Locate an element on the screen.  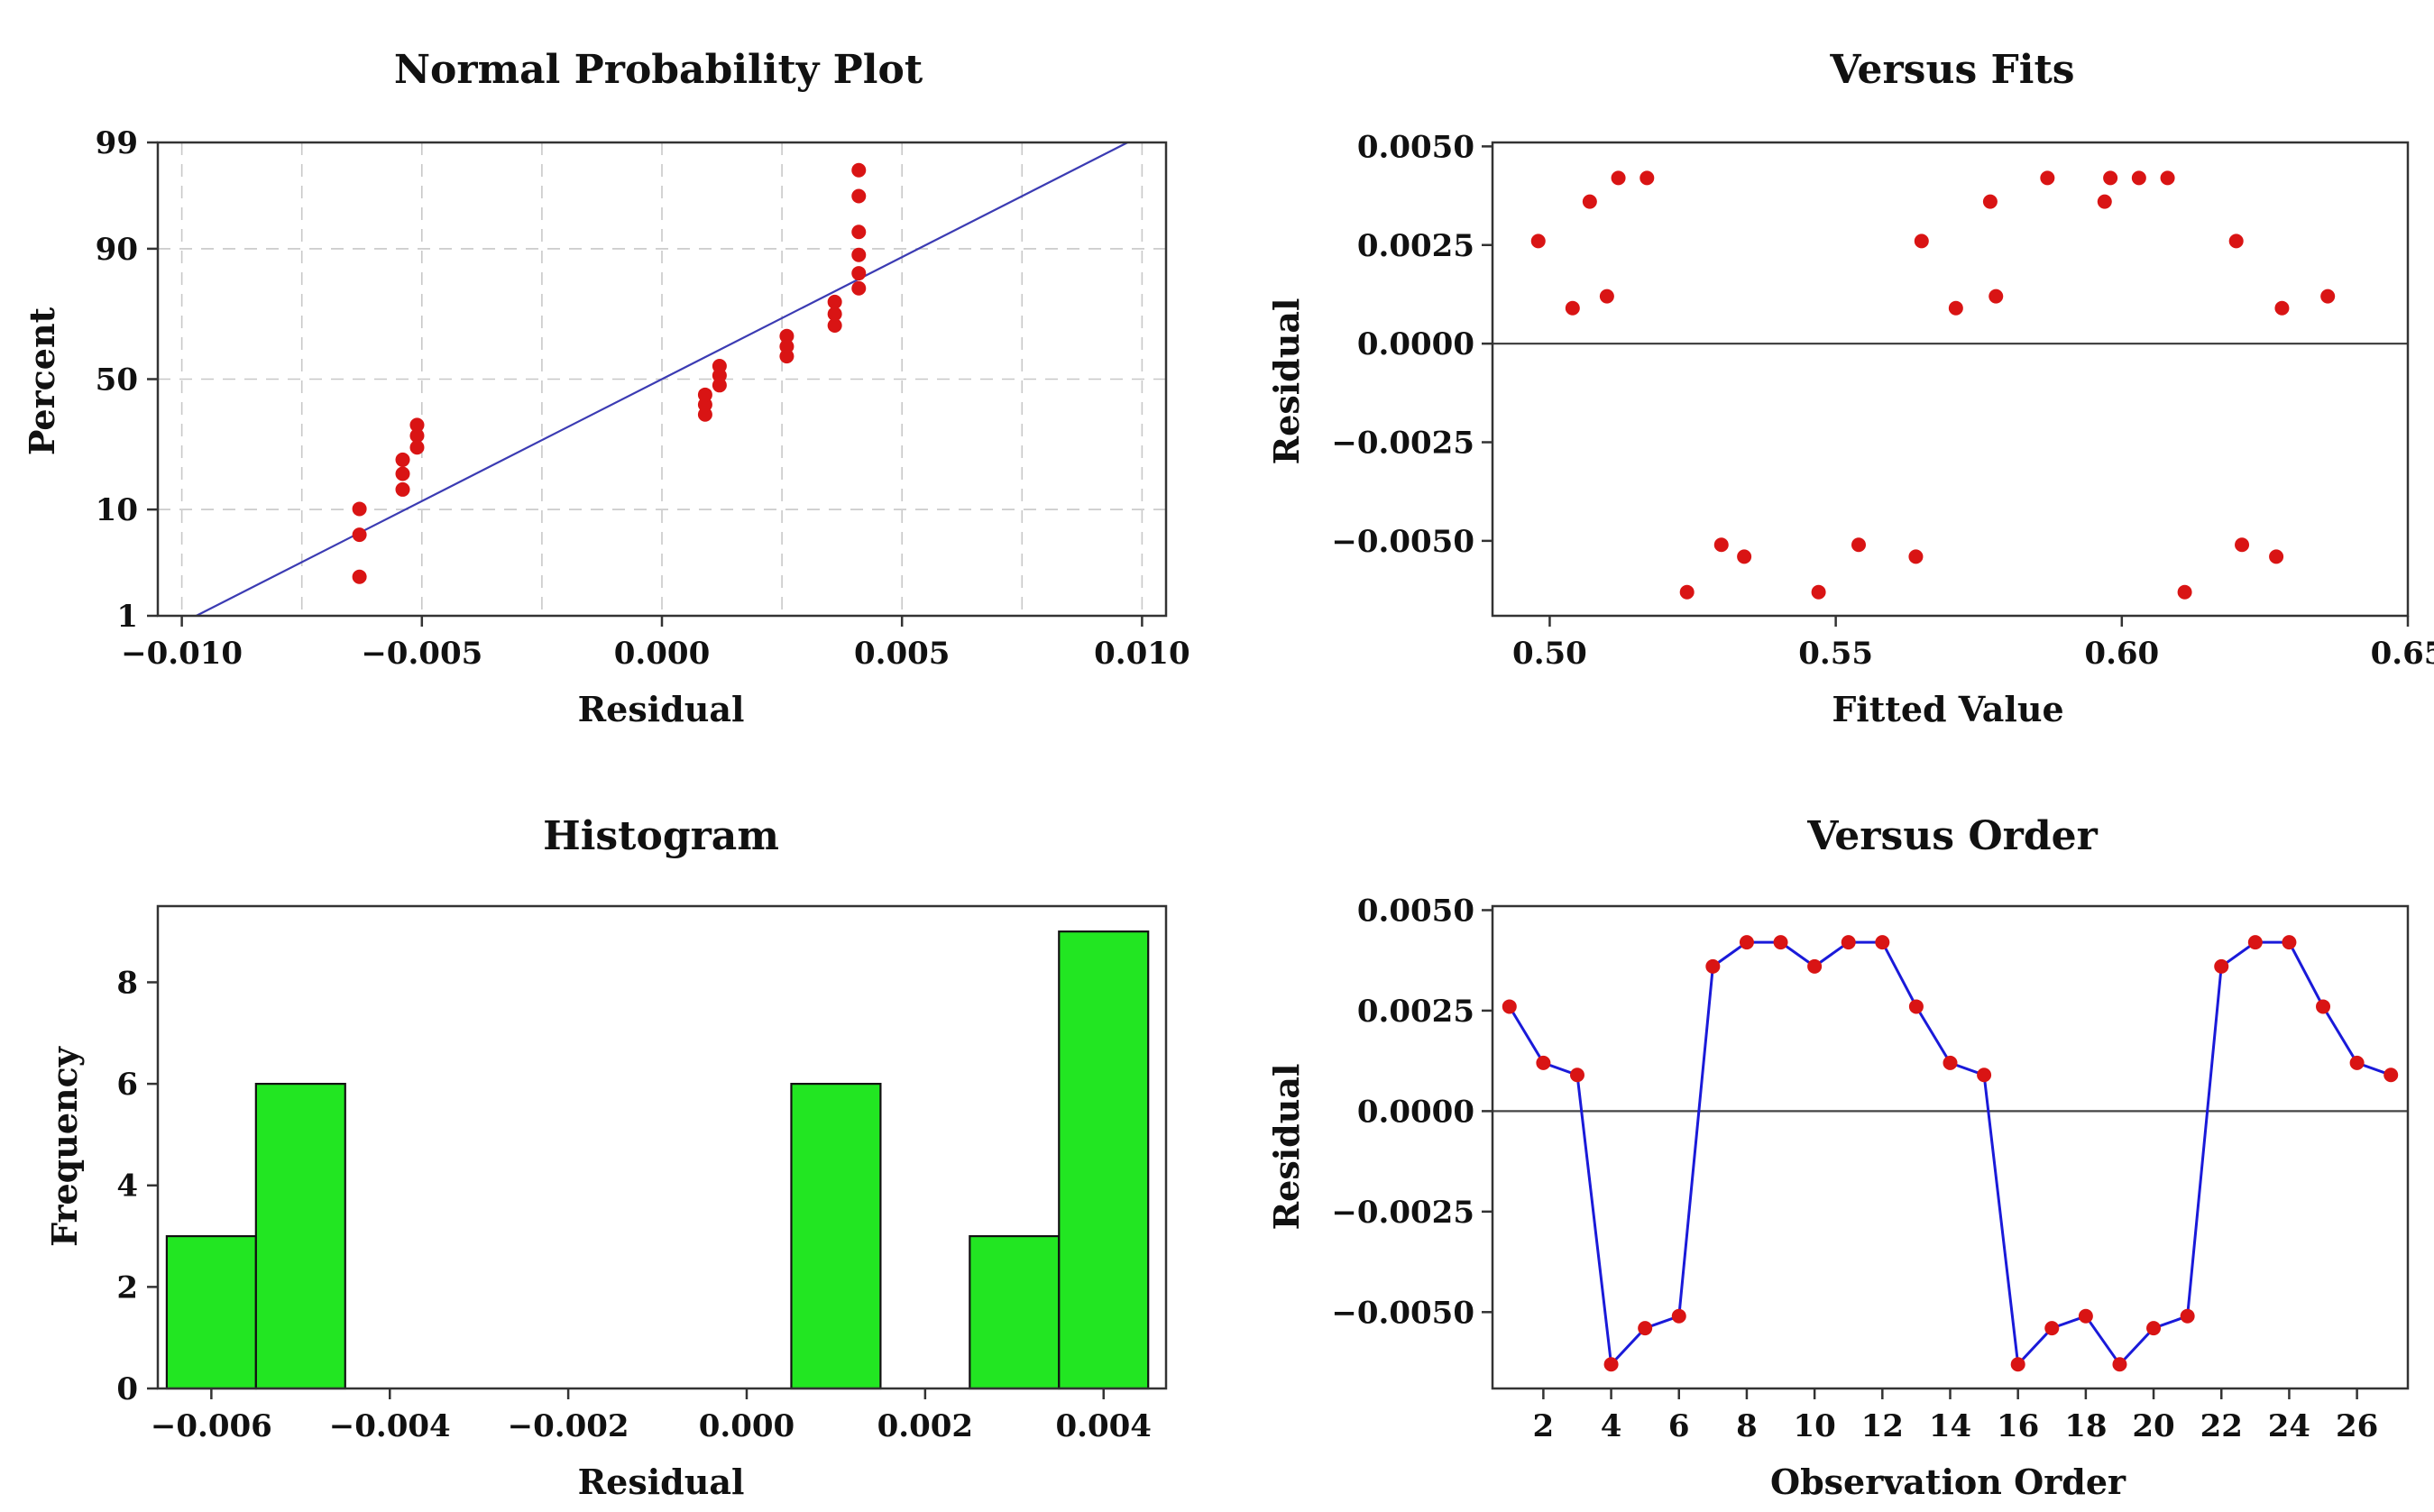
y-axis-label: Percent is located at coordinates (42, 381).